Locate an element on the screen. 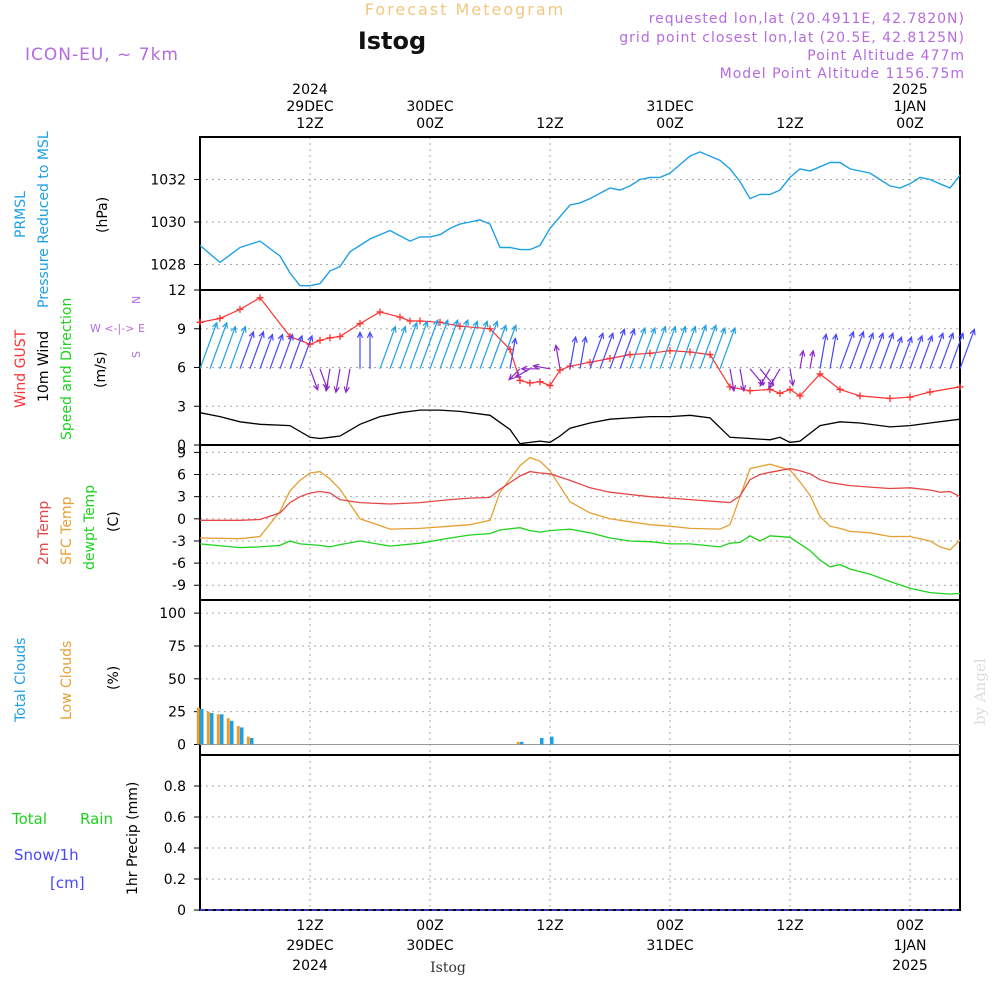  total-clouds-label: Total Clouds is located at coordinates (21, 680).